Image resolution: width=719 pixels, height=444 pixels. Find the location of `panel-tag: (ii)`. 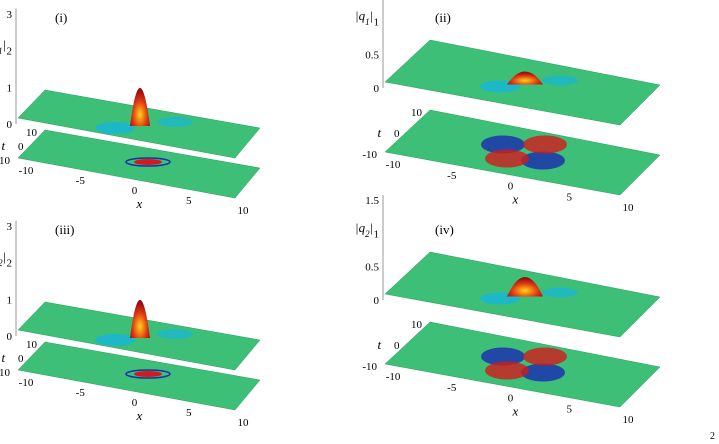

panel-tag: (ii) is located at coordinates (443, 17).